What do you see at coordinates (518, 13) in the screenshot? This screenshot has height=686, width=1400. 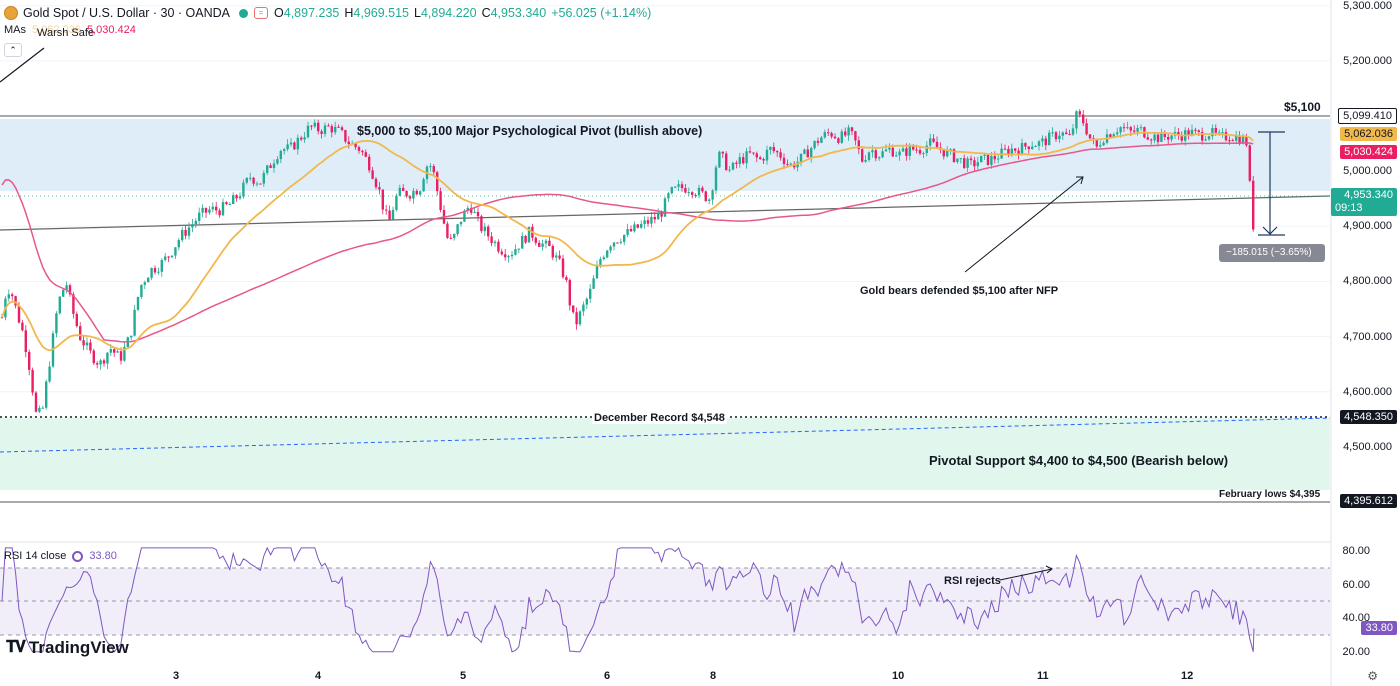 I see `close-value: 4,953.340` at bounding box center [518, 13].